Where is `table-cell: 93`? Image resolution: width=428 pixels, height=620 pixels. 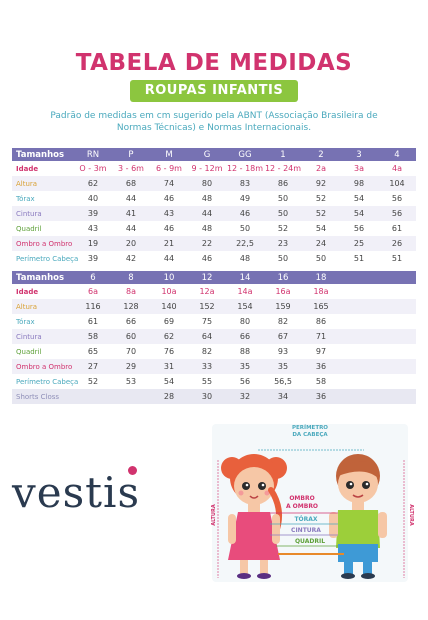 table-cell: 93 is located at coordinates (283, 351).